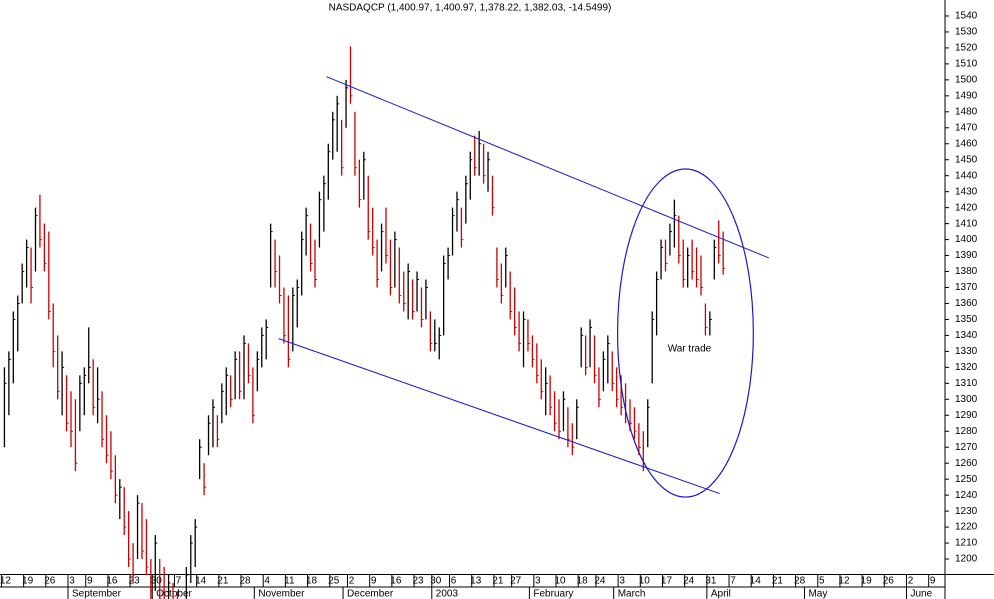 The width and height of the screenshot is (994, 599). I want to click on y-tick-label: 1260, so click(966, 463).